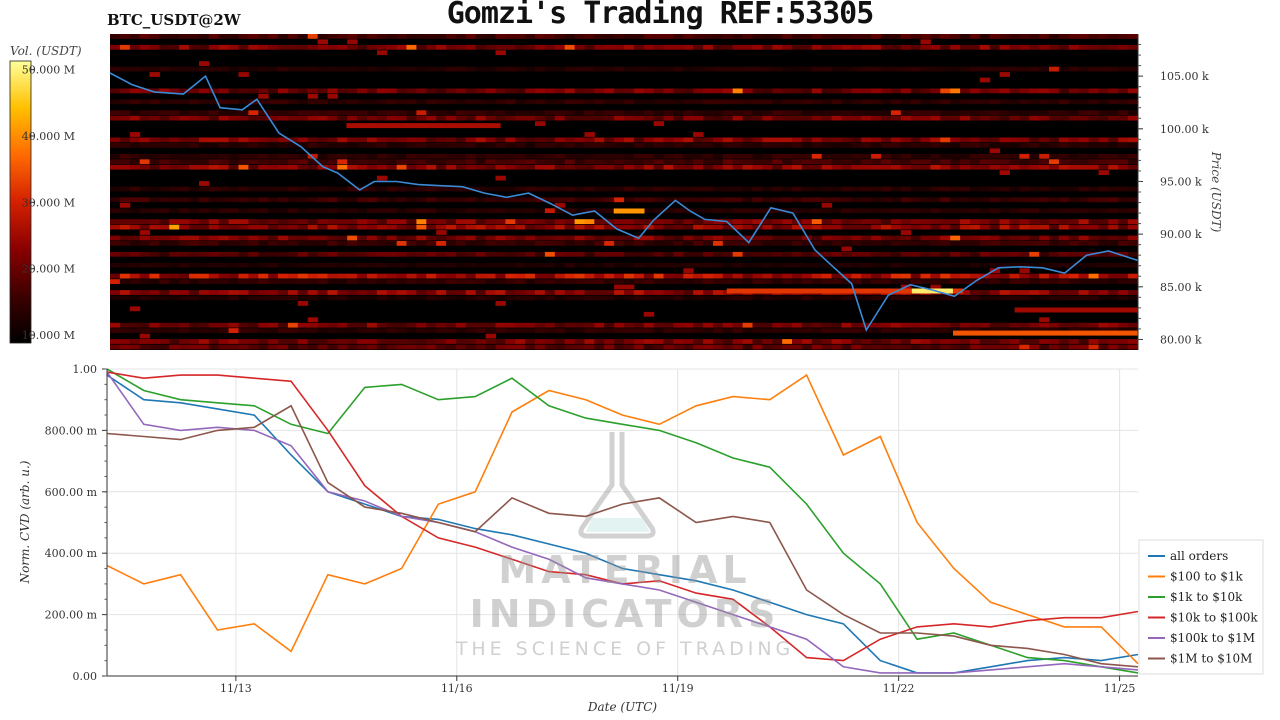 Image resolution: width=1280 pixels, height=720 pixels. I want to click on price-tick-label: 100.00 k, so click(1184, 129).